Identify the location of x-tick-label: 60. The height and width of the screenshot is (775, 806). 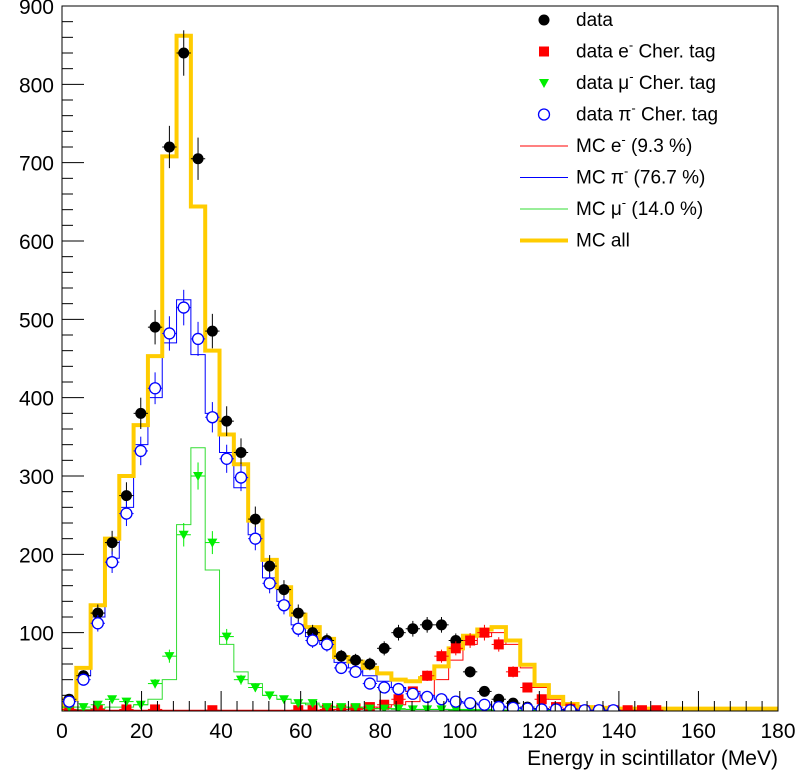
(300, 731).